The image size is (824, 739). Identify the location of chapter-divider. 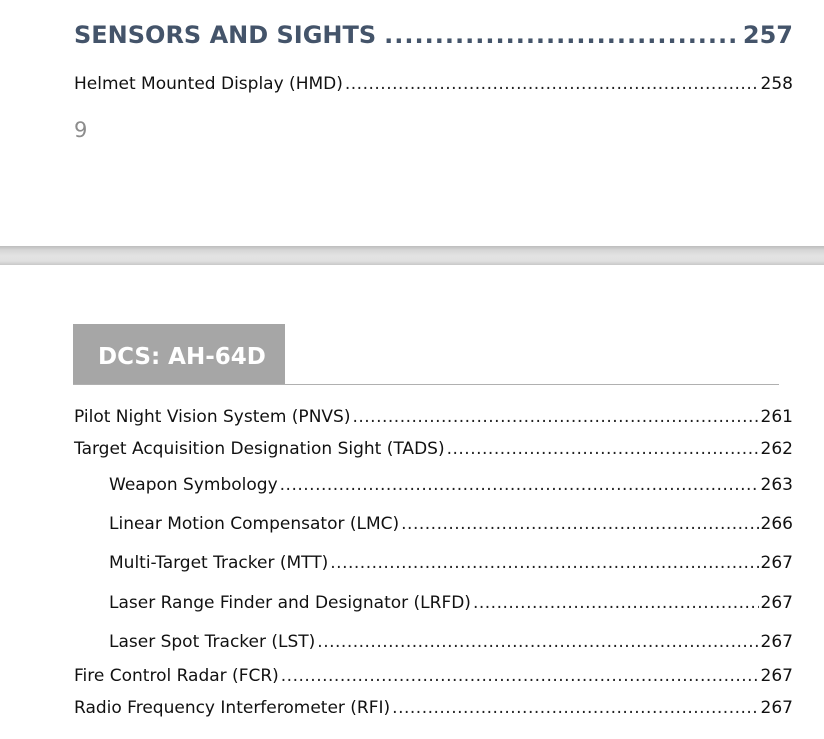
(426, 384).